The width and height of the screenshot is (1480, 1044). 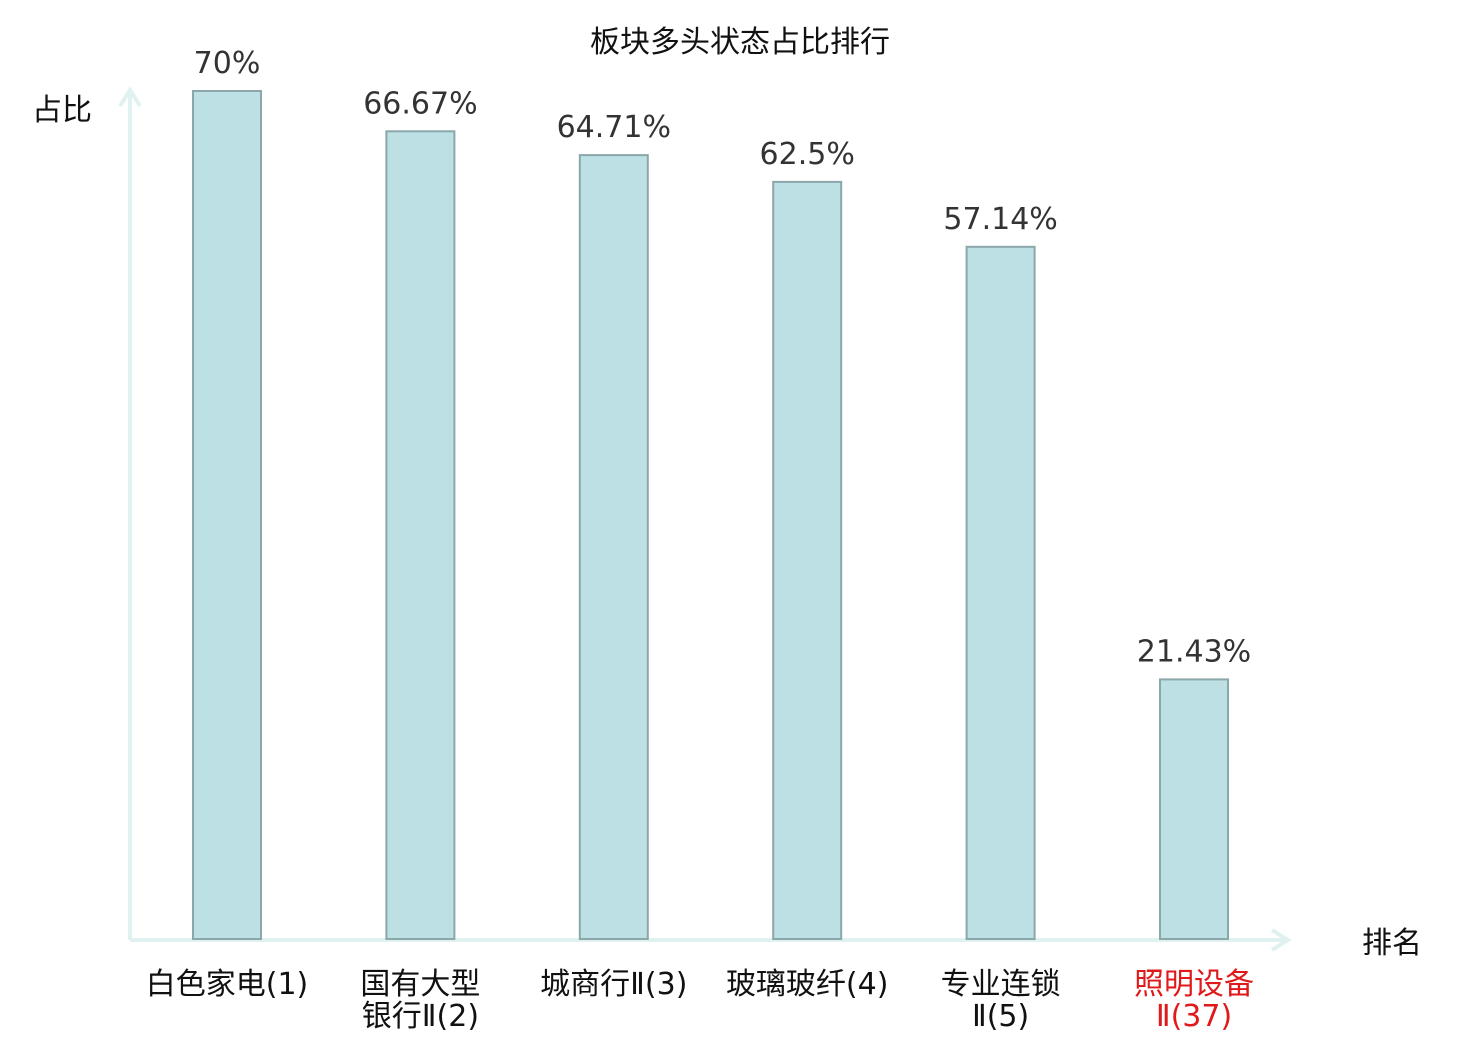 What do you see at coordinates (227, 984) in the screenshot?
I see `category-tick-label: 白色家电(1)` at bounding box center [227, 984].